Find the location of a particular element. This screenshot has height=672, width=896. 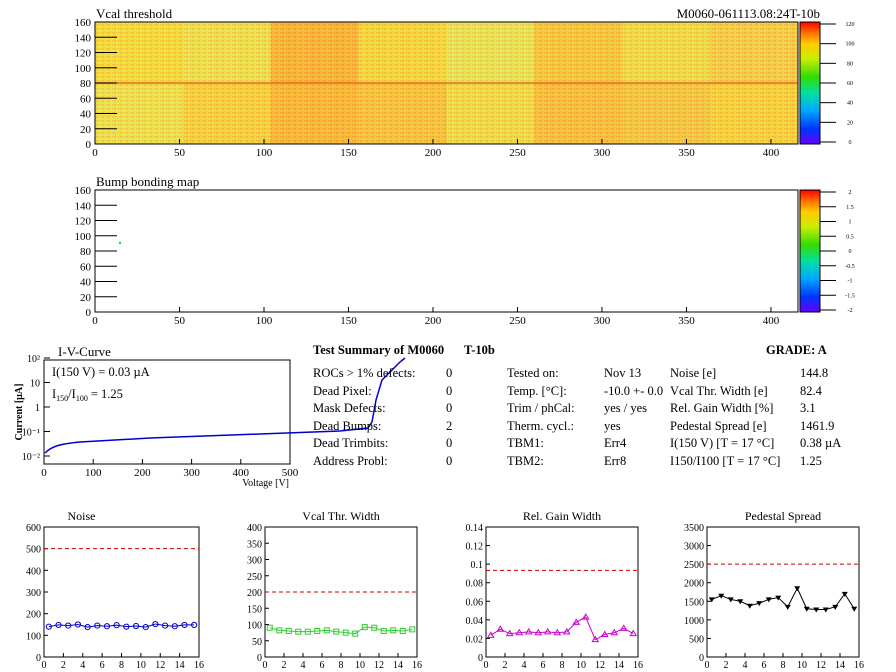

summary-label: Mask Defects: is located at coordinates (349, 408).